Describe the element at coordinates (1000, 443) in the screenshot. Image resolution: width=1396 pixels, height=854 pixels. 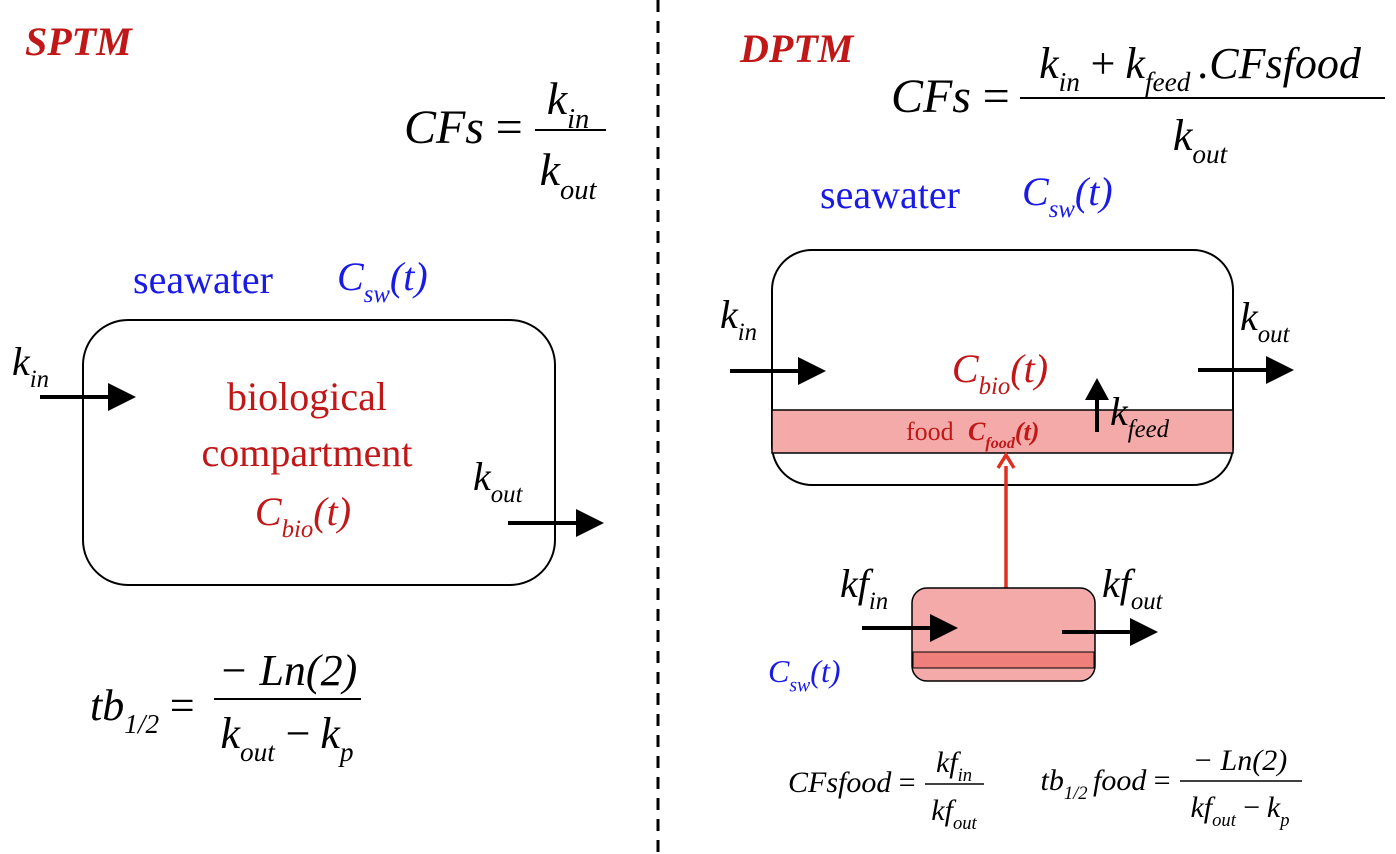
I see `conc-sub: food` at that location.